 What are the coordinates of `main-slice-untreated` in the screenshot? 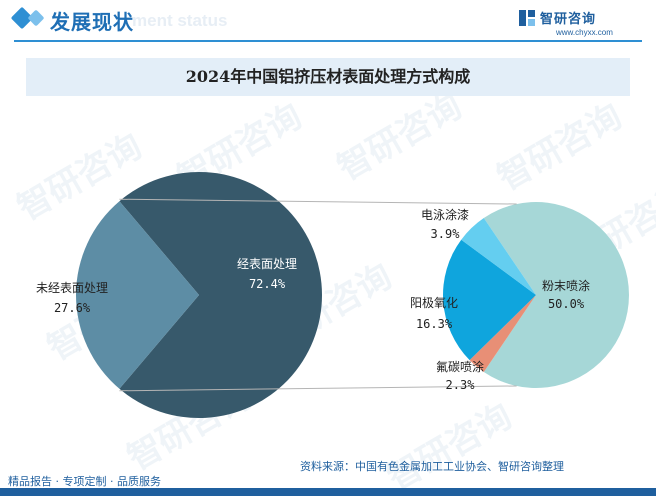 It's located at (137, 295).